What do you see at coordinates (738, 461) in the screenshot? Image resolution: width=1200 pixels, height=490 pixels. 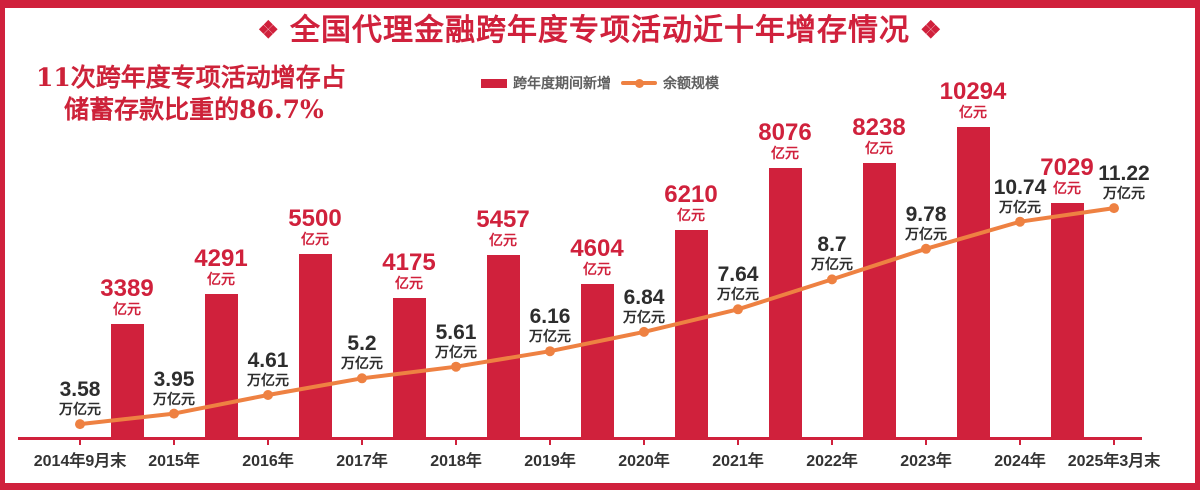 I see `x-axis-label: 2021年` at bounding box center [738, 461].